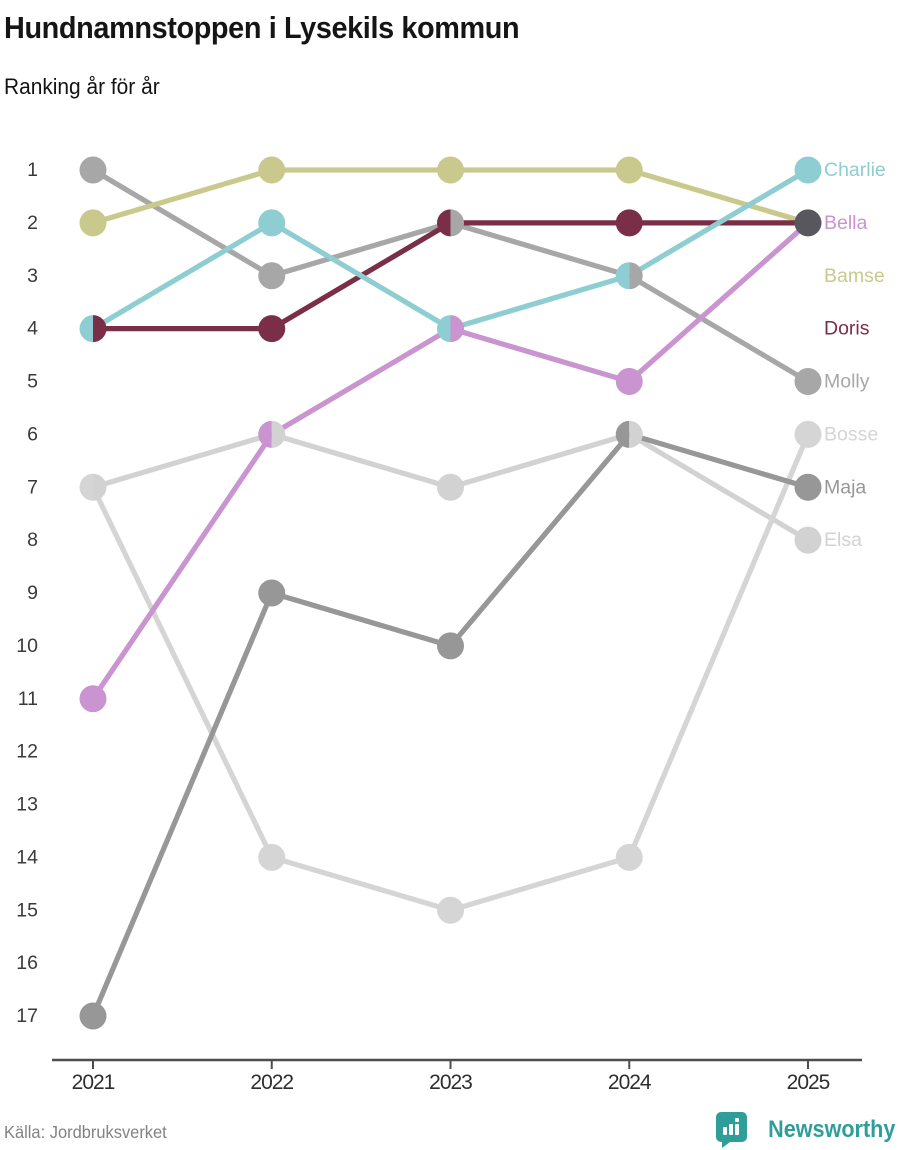 The image size is (900, 1150). I want to click on rank-axis-label: 8, so click(32, 540).